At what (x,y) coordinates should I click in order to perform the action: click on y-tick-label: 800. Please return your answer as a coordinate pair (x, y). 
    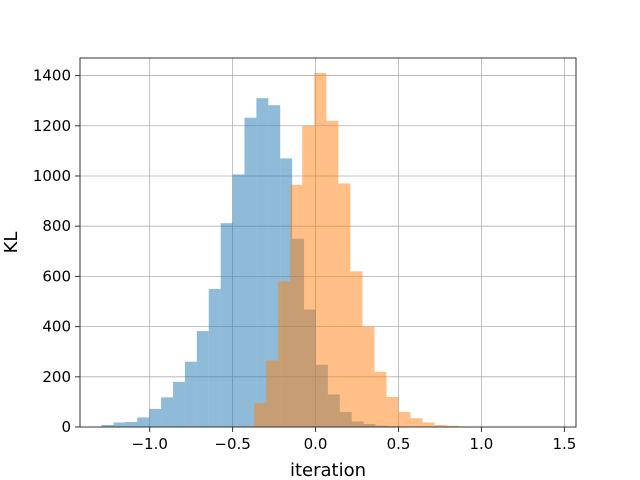
    Looking at the image, I should click on (56, 226).